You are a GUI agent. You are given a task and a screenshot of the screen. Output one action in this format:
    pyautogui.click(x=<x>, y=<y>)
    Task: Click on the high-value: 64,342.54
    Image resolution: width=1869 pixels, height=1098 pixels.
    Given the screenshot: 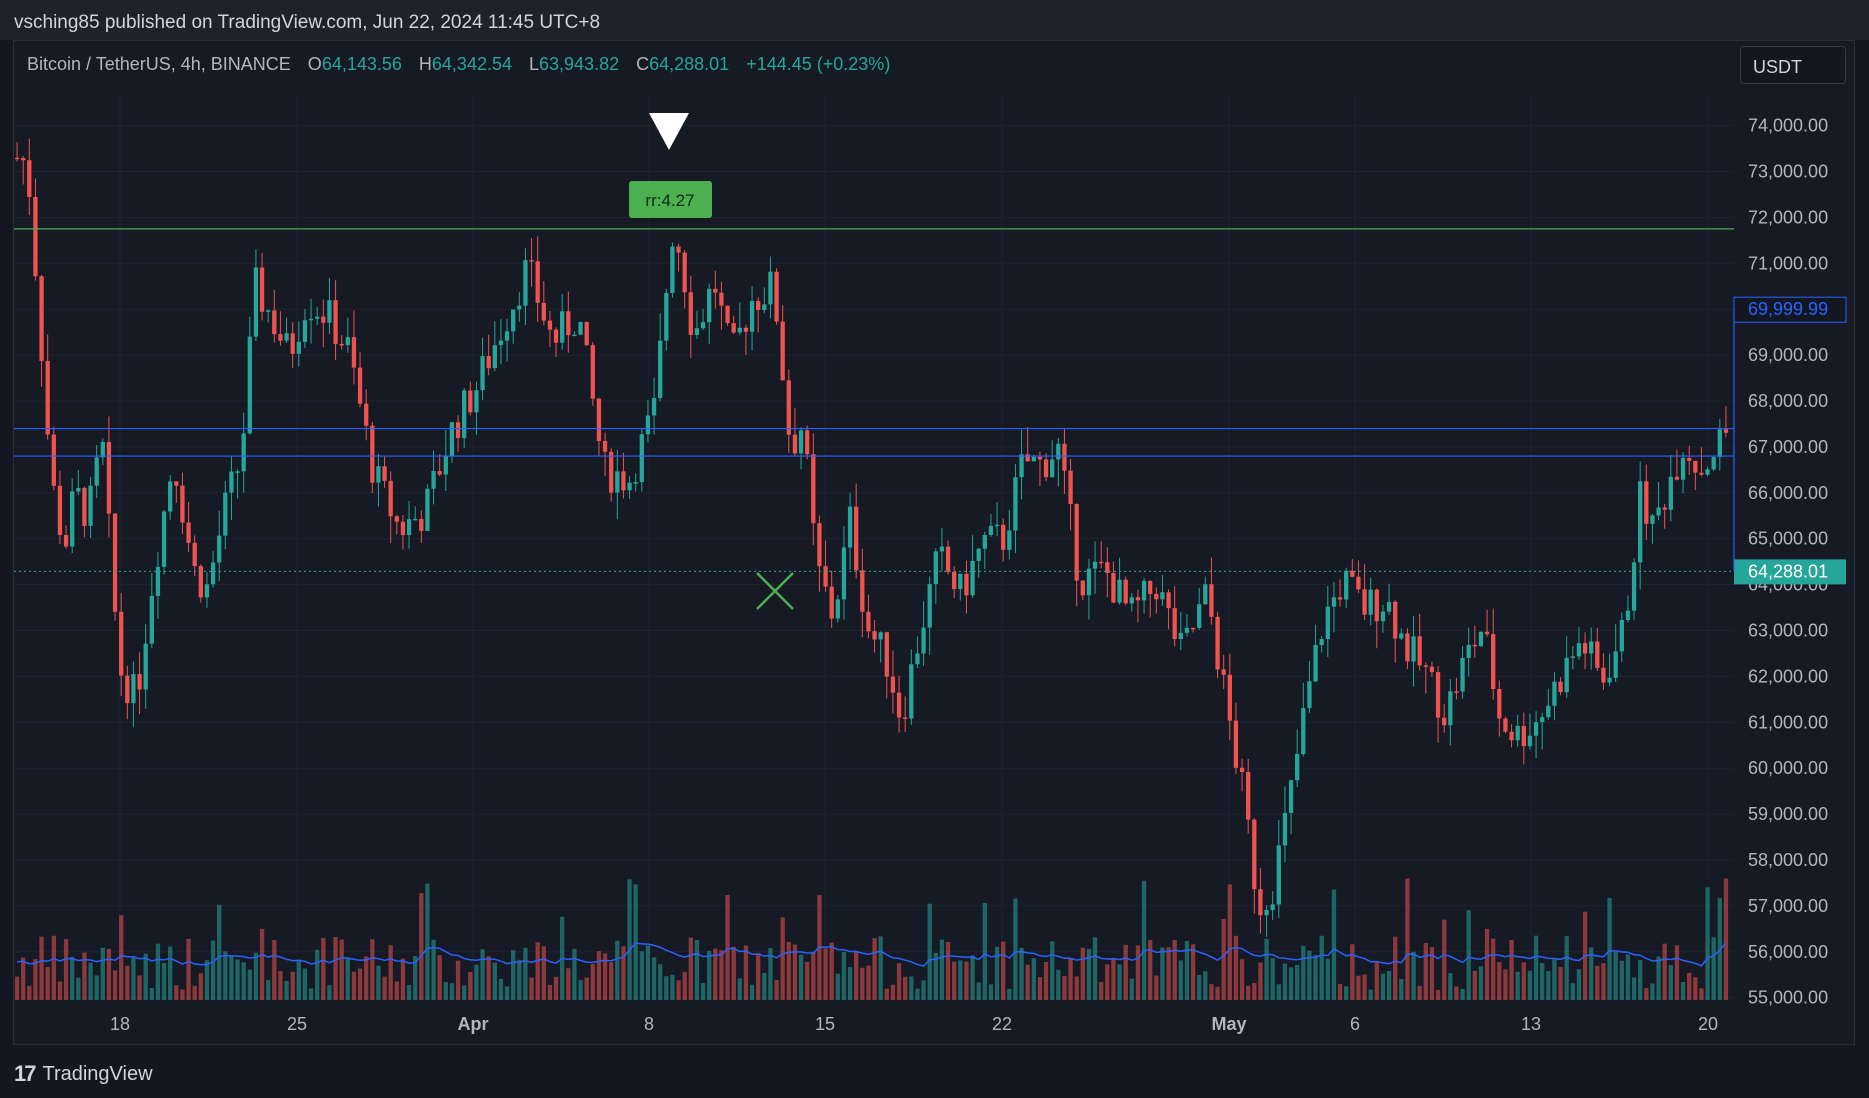 What is the action you would take?
    pyautogui.click(x=471, y=64)
    